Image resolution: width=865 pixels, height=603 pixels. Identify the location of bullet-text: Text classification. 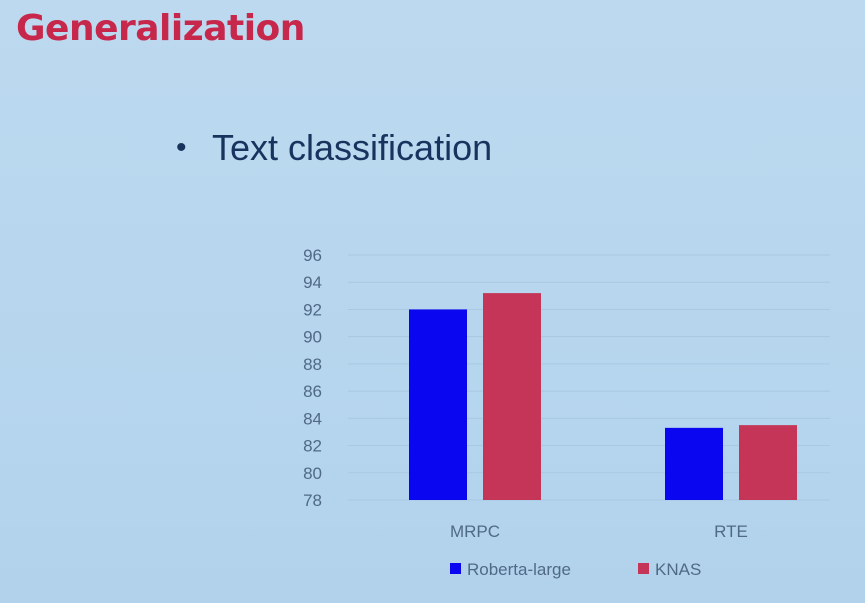
(352, 147).